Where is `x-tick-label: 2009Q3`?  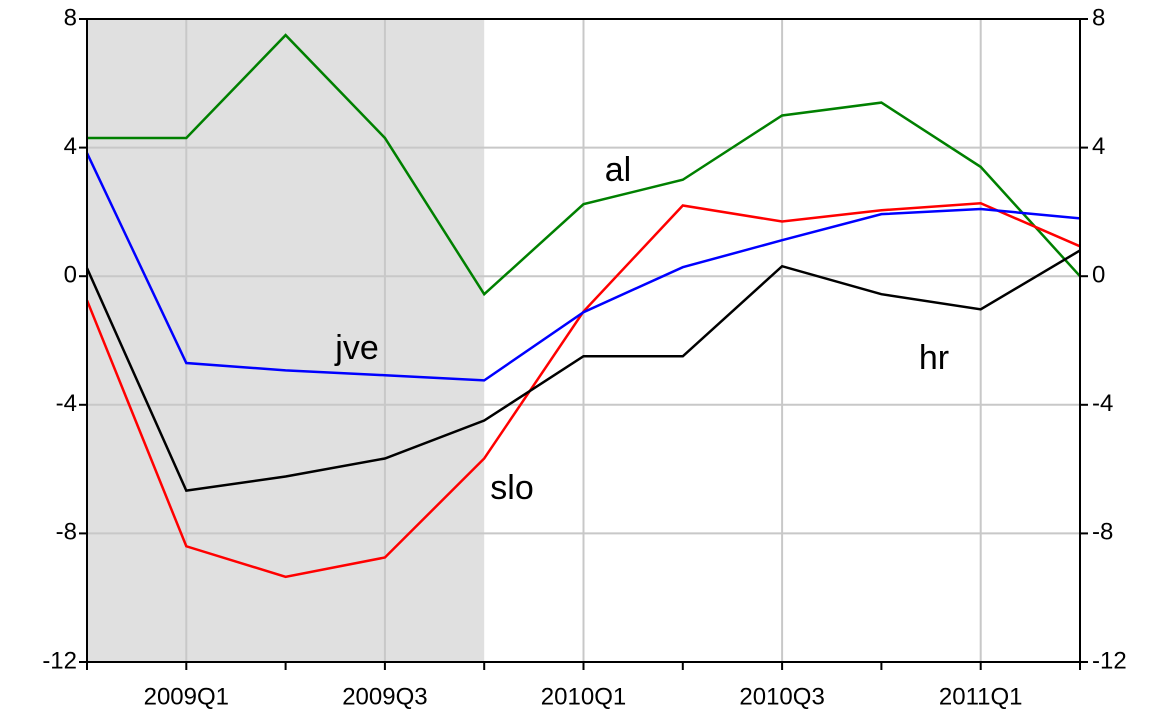 x-tick-label: 2009Q3 is located at coordinates (384, 696).